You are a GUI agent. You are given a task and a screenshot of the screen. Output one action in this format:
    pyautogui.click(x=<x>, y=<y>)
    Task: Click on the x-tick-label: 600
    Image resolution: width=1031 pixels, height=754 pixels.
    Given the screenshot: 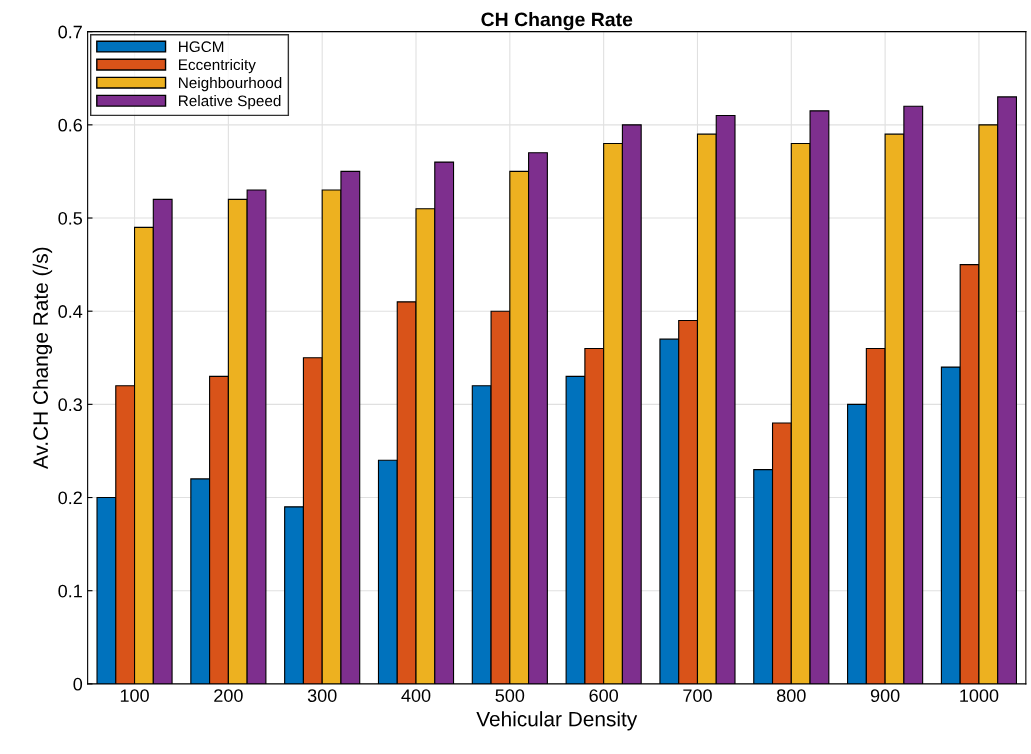 What is the action you would take?
    pyautogui.click(x=604, y=695)
    